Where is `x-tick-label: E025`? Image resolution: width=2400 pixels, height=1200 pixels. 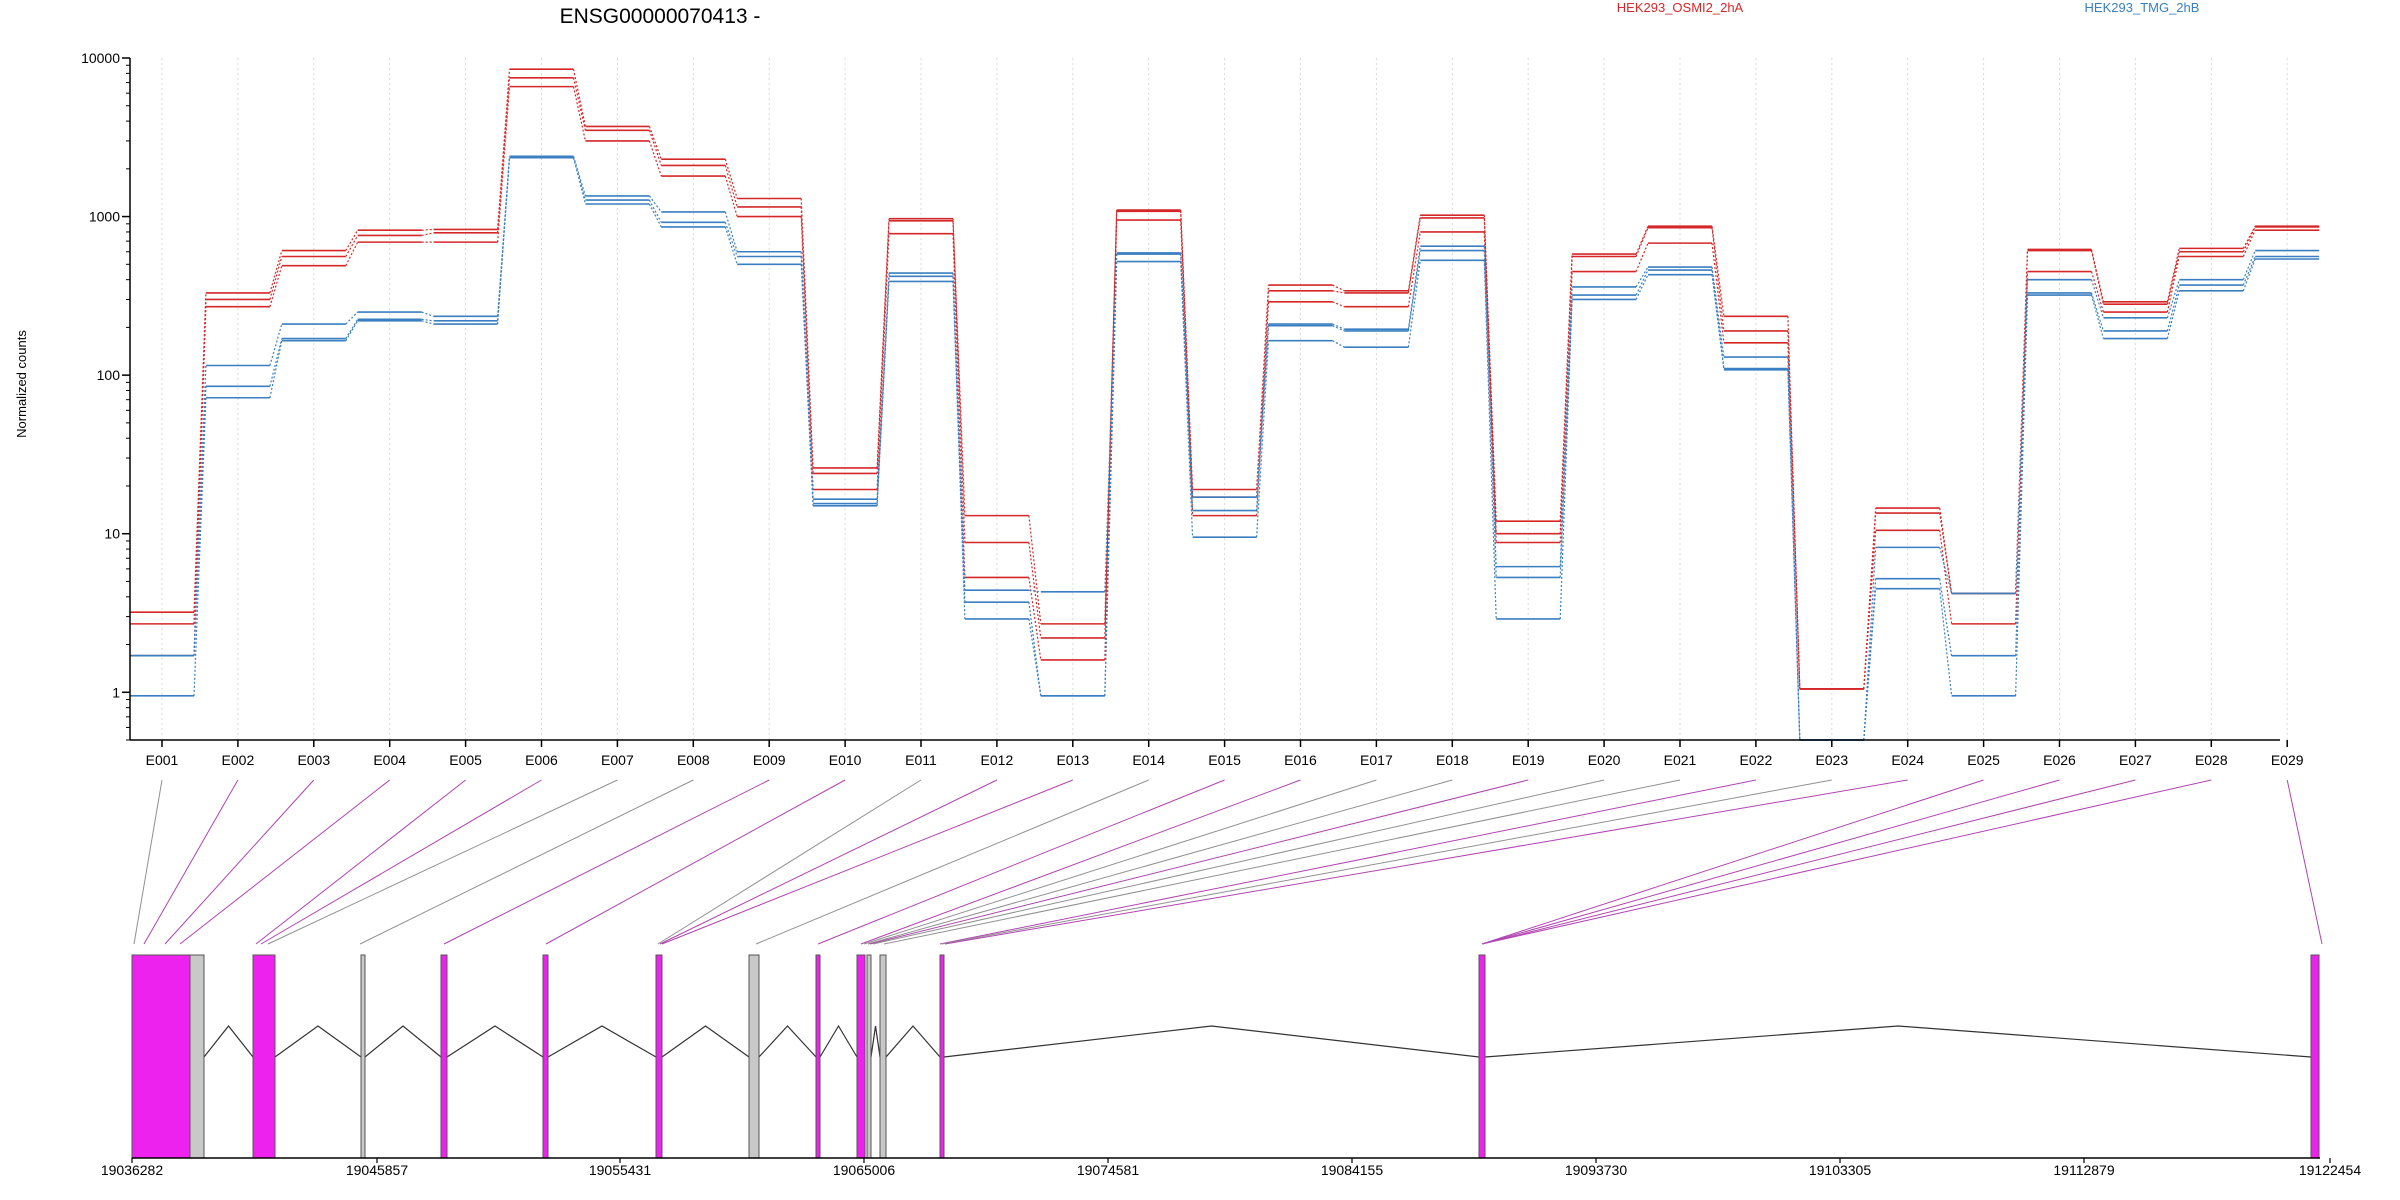
x-tick-label: E025 is located at coordinates (1983, 760).